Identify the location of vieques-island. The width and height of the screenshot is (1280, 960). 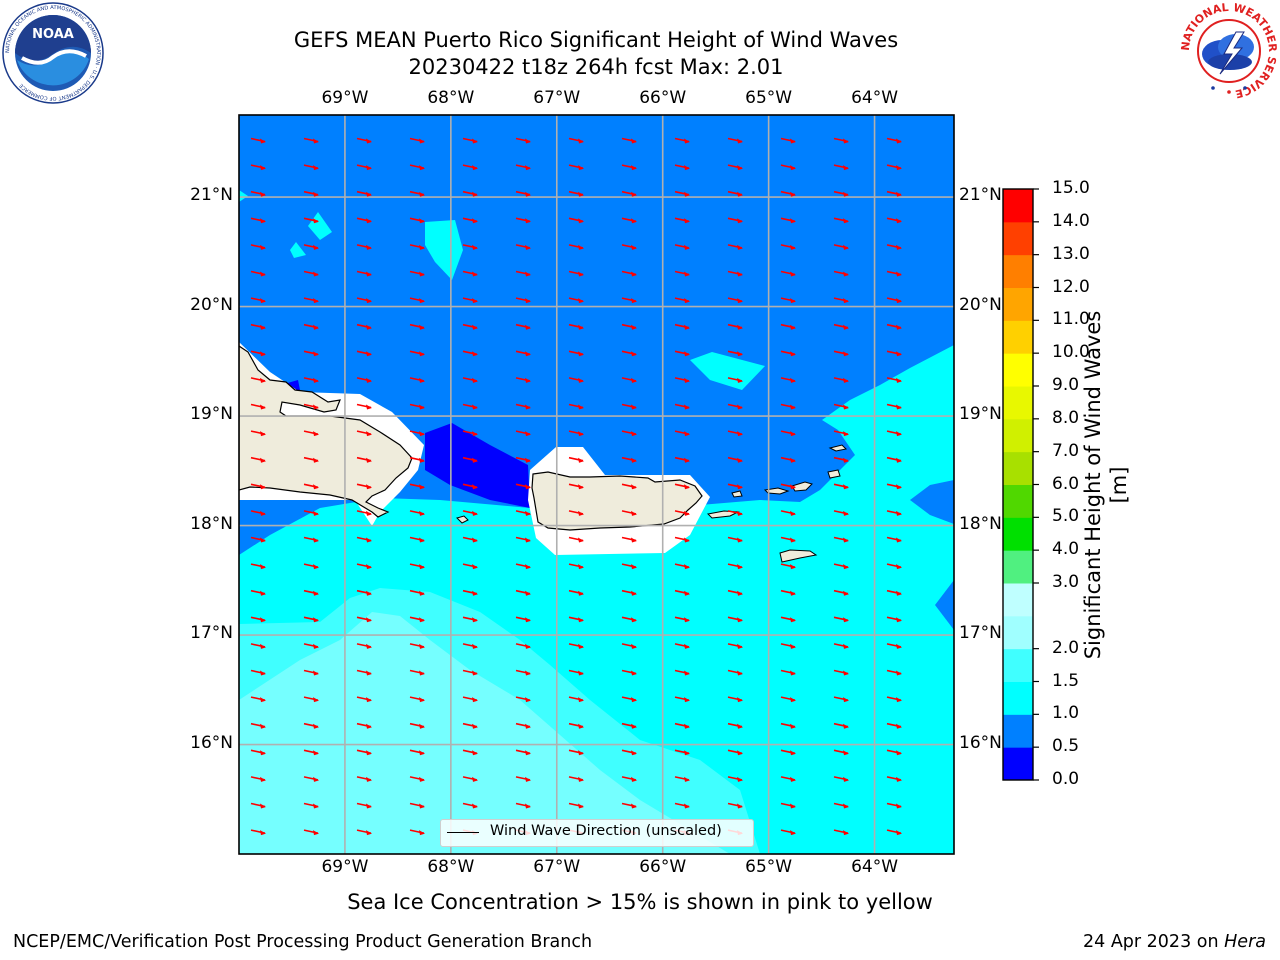
(723, 514).